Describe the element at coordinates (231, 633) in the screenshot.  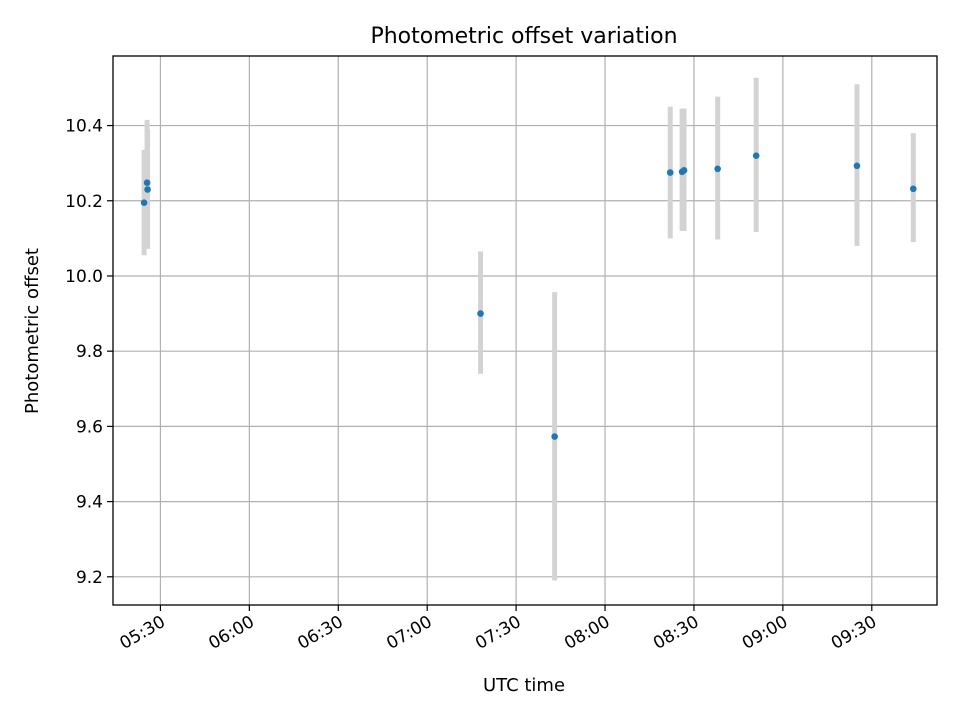
I see `x-tick-label: 06:00` at that location.